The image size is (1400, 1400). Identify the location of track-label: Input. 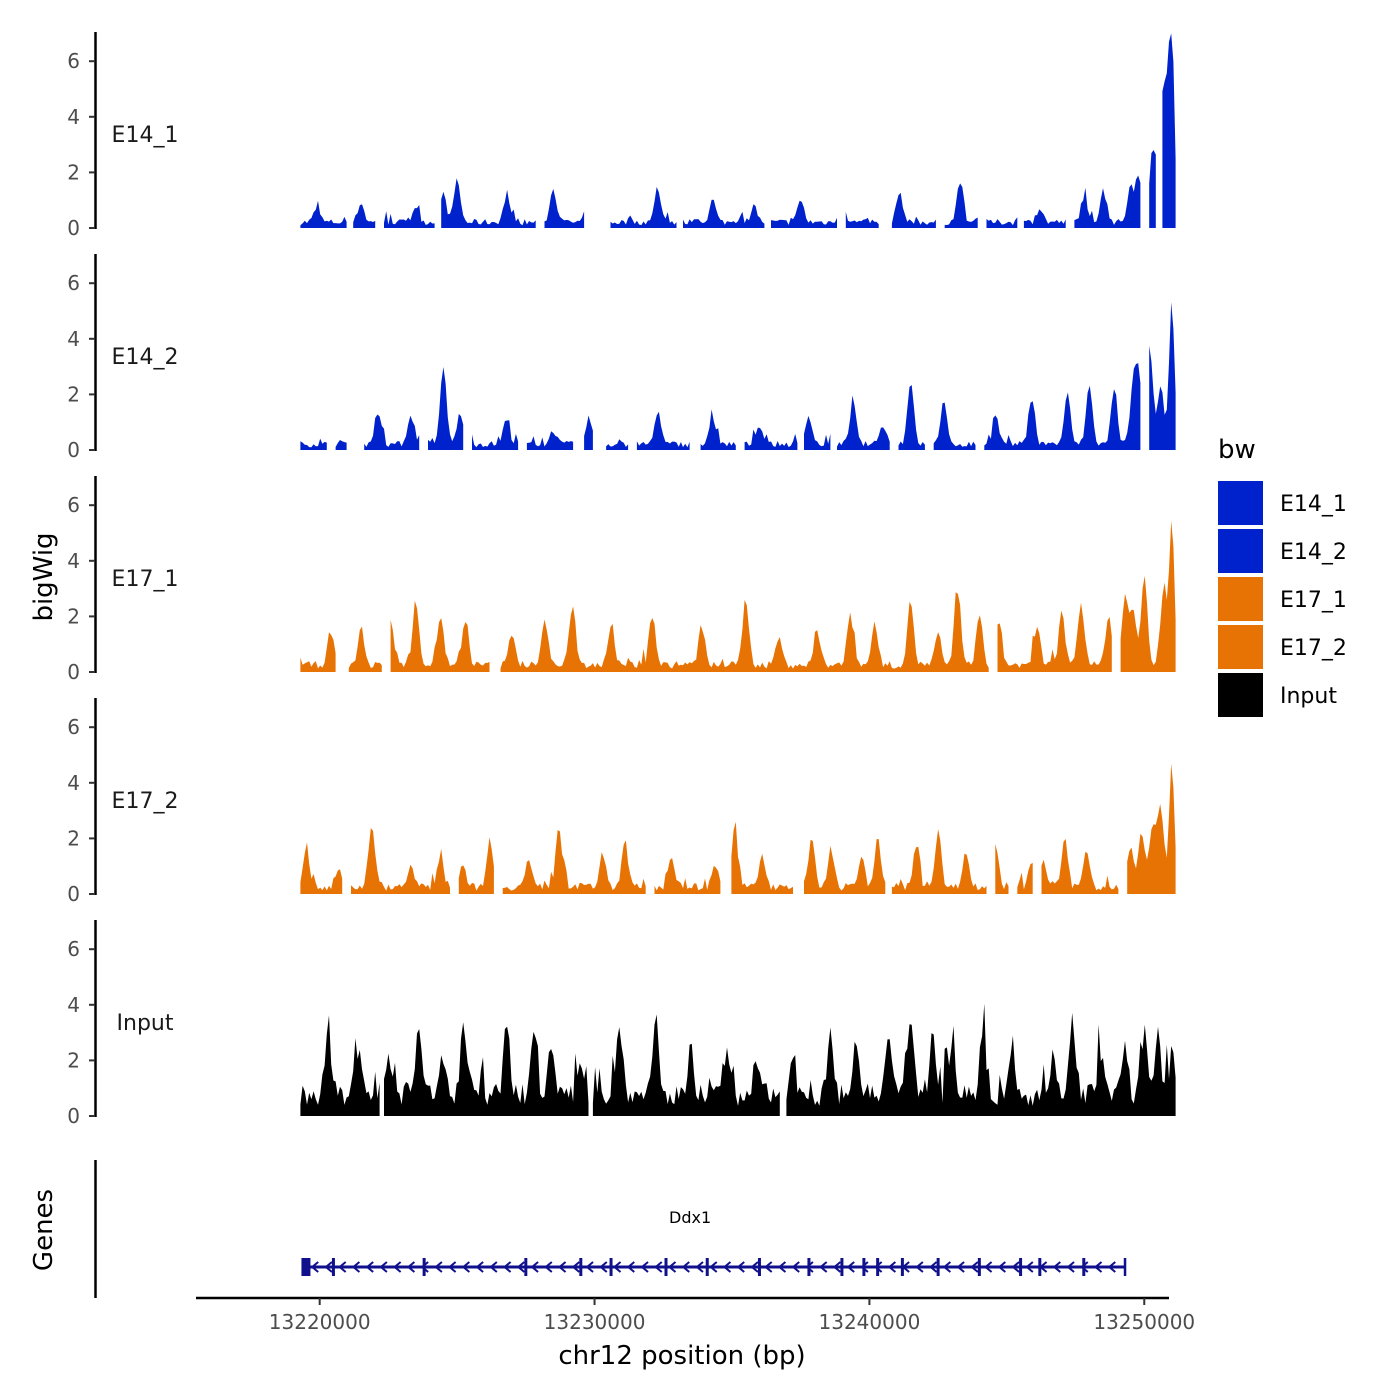
(145, 1023).